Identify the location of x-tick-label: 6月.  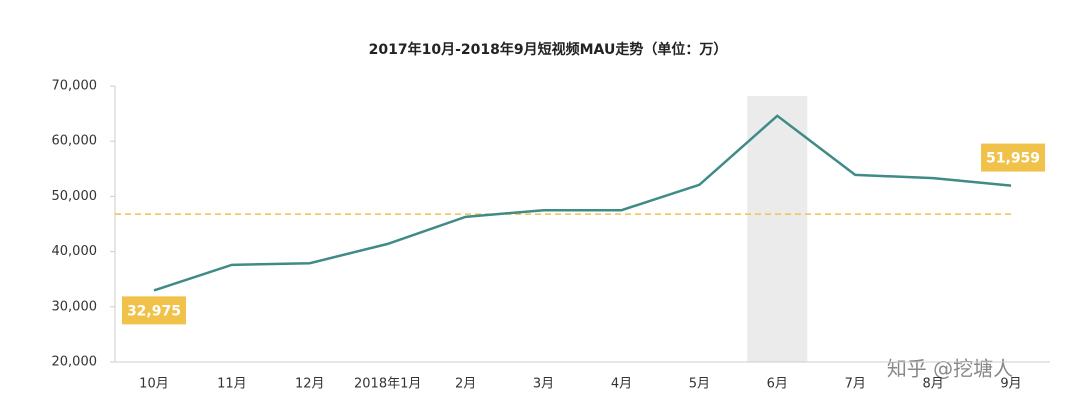
(777, 384).